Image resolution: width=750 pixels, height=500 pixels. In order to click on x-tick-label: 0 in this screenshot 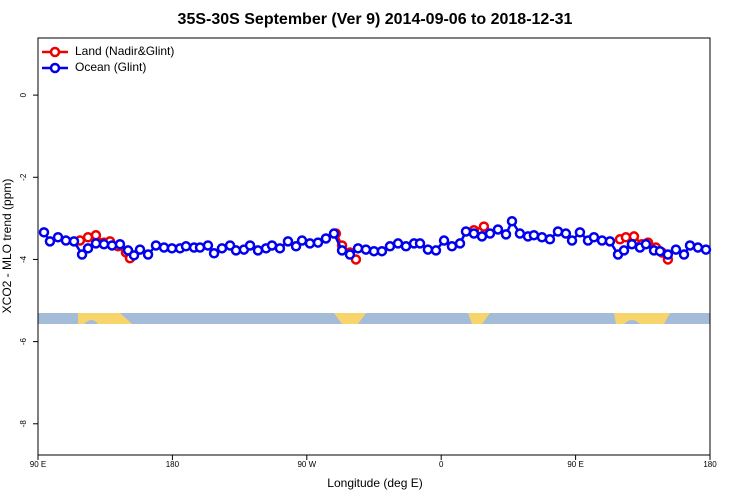, I will do `click(441, 464)`.